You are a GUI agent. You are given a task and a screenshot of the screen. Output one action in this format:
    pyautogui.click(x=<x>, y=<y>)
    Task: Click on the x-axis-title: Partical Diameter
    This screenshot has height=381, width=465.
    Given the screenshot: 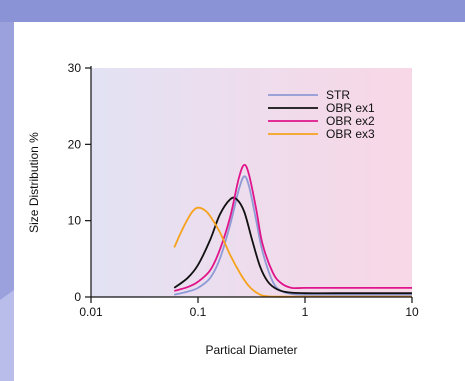 What is the action you would take?
    pyautogui.click(x=251, y=350)
    